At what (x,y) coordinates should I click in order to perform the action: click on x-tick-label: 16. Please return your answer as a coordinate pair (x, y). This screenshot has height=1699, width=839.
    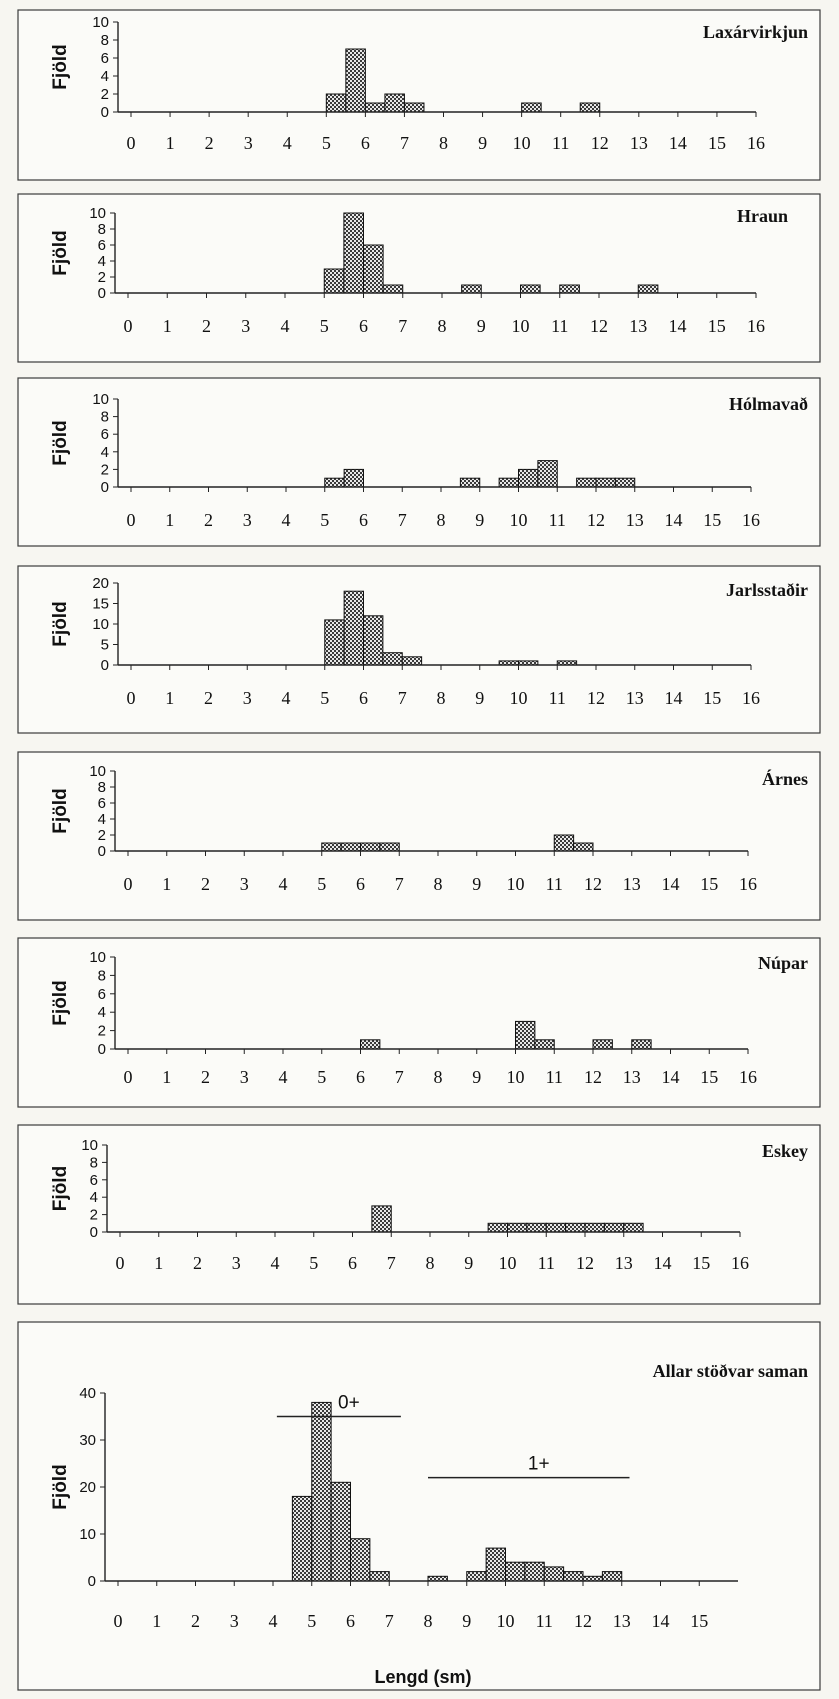
    Looking at the image, I should click on (756, 143).